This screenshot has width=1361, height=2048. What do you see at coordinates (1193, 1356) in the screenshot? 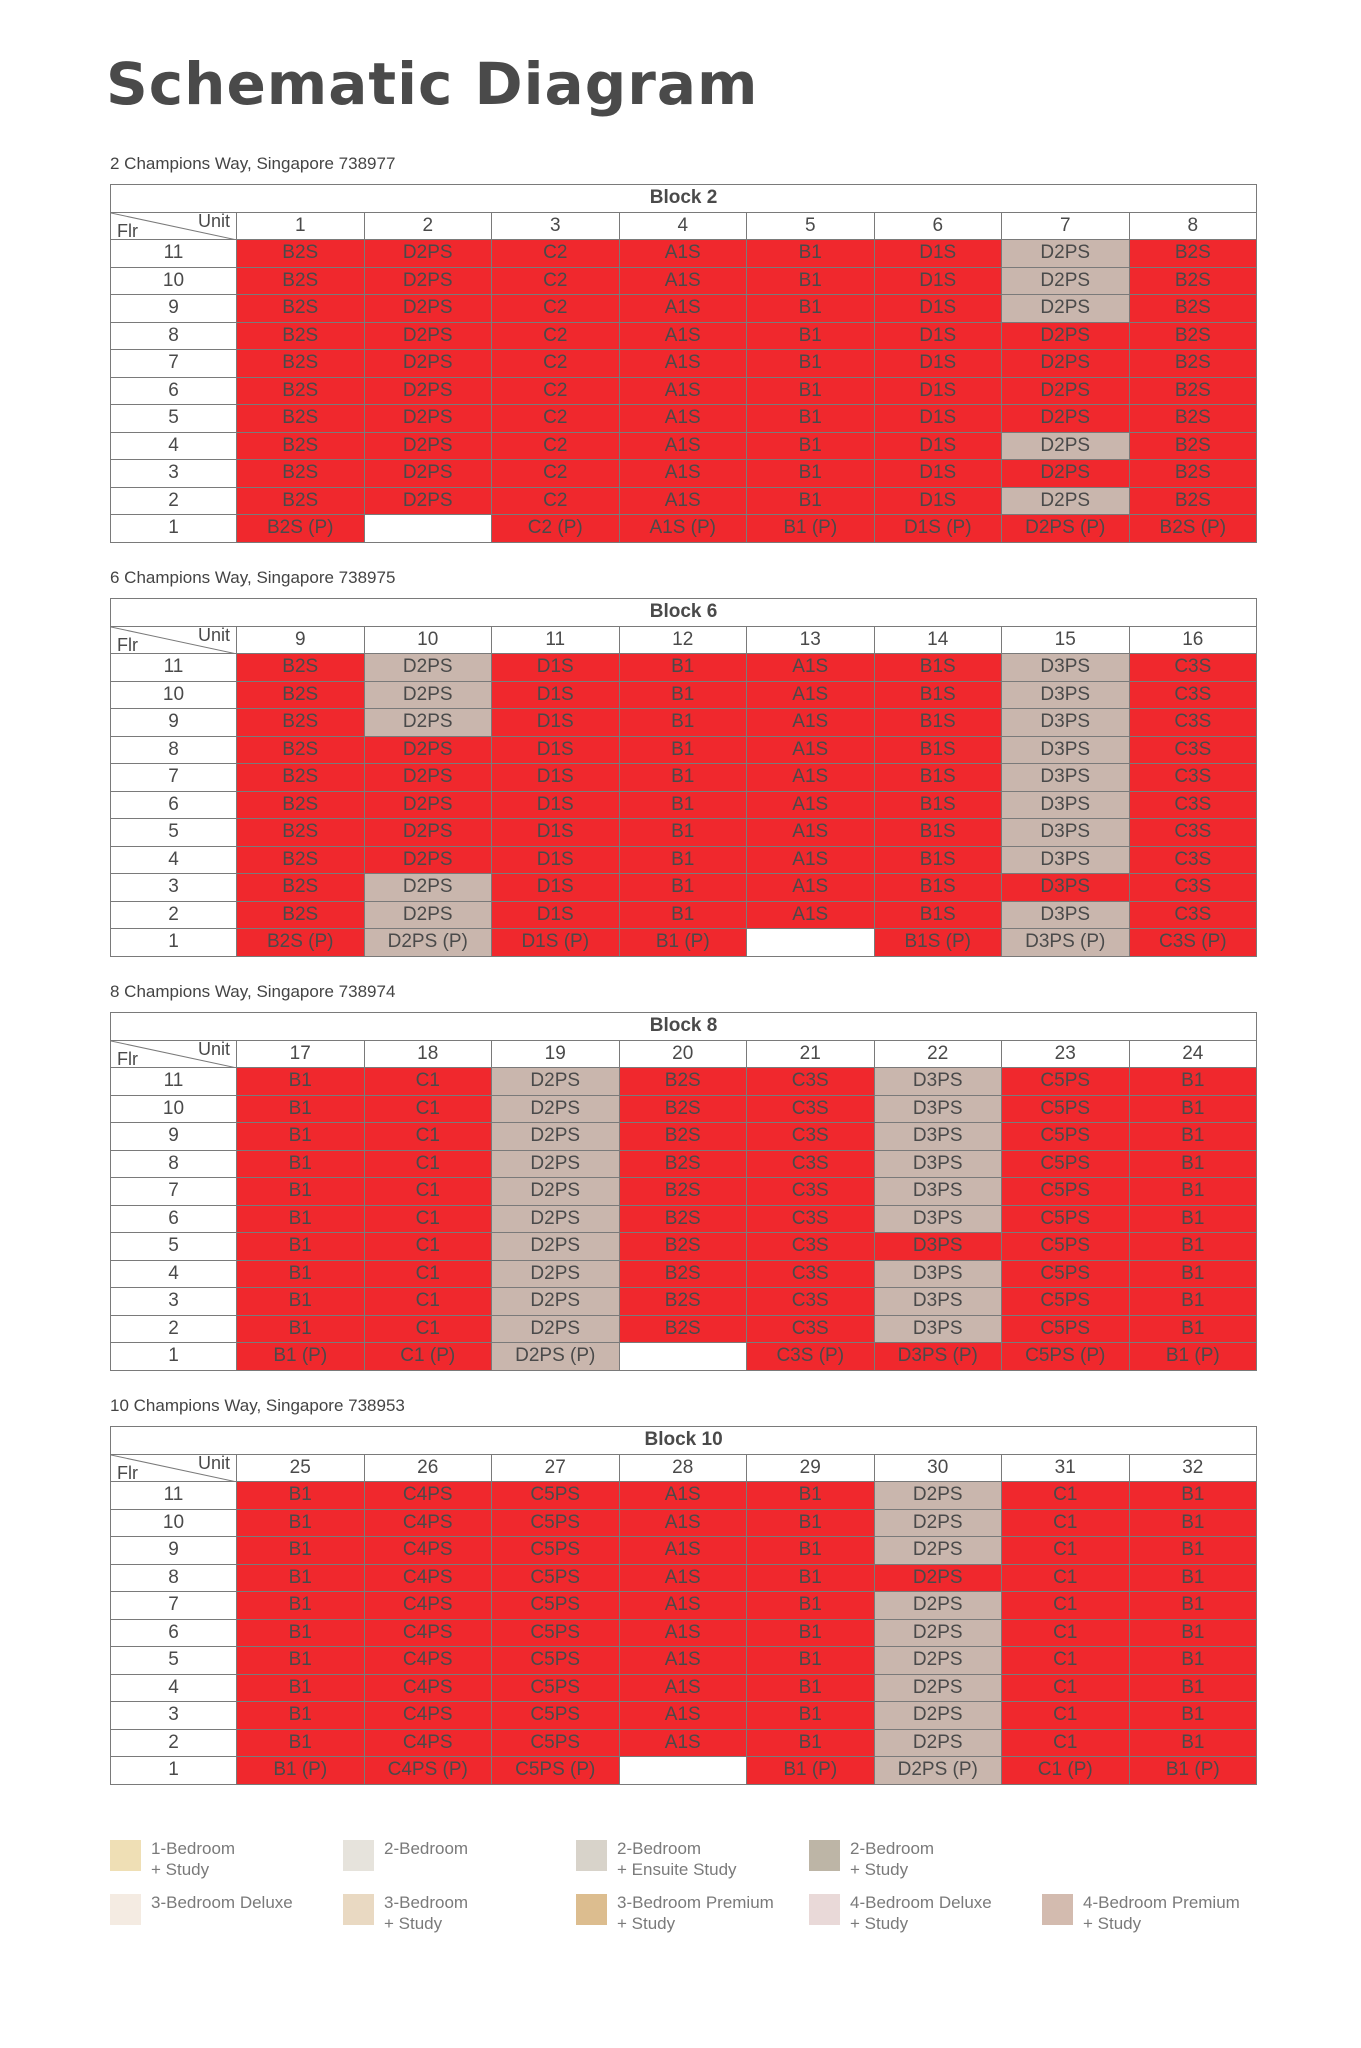
I see `unit-cell-sold: B1 (P)` at bounding box center [1193, 1356].